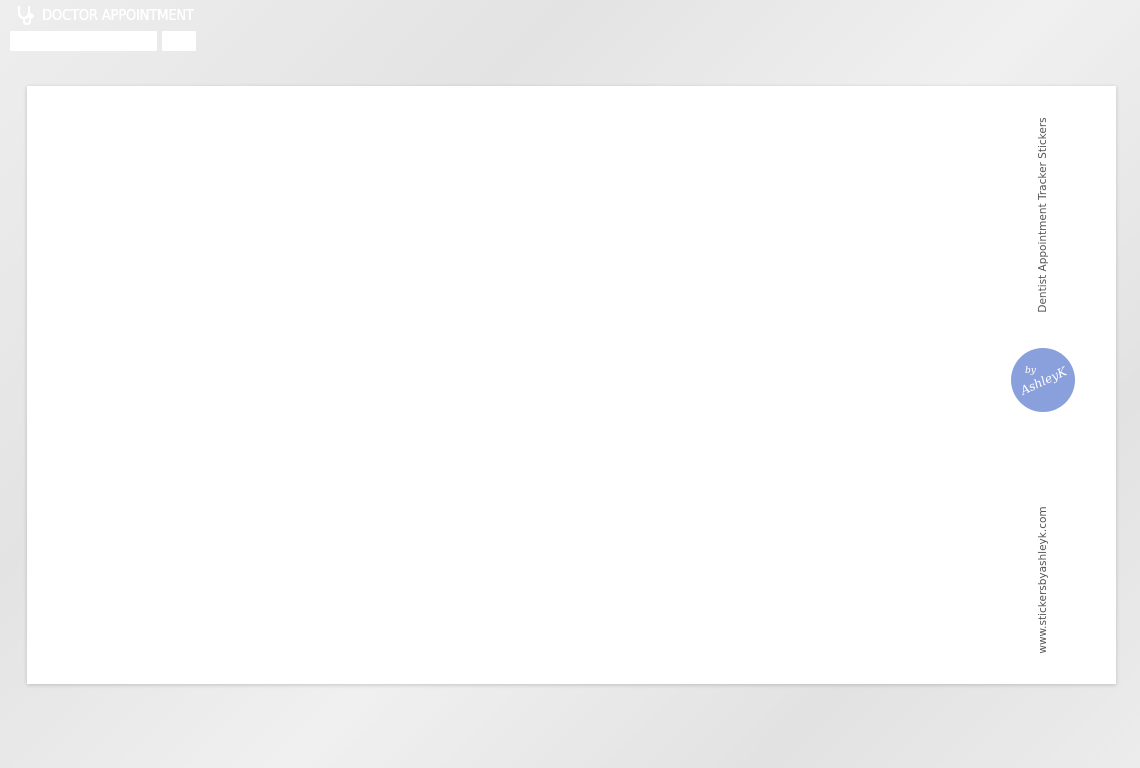 The image size is (1140, 768). What do you see at coordinates (179, 41) in the screenshot?
I see `write-box-small` at bounding box center [179, 41].